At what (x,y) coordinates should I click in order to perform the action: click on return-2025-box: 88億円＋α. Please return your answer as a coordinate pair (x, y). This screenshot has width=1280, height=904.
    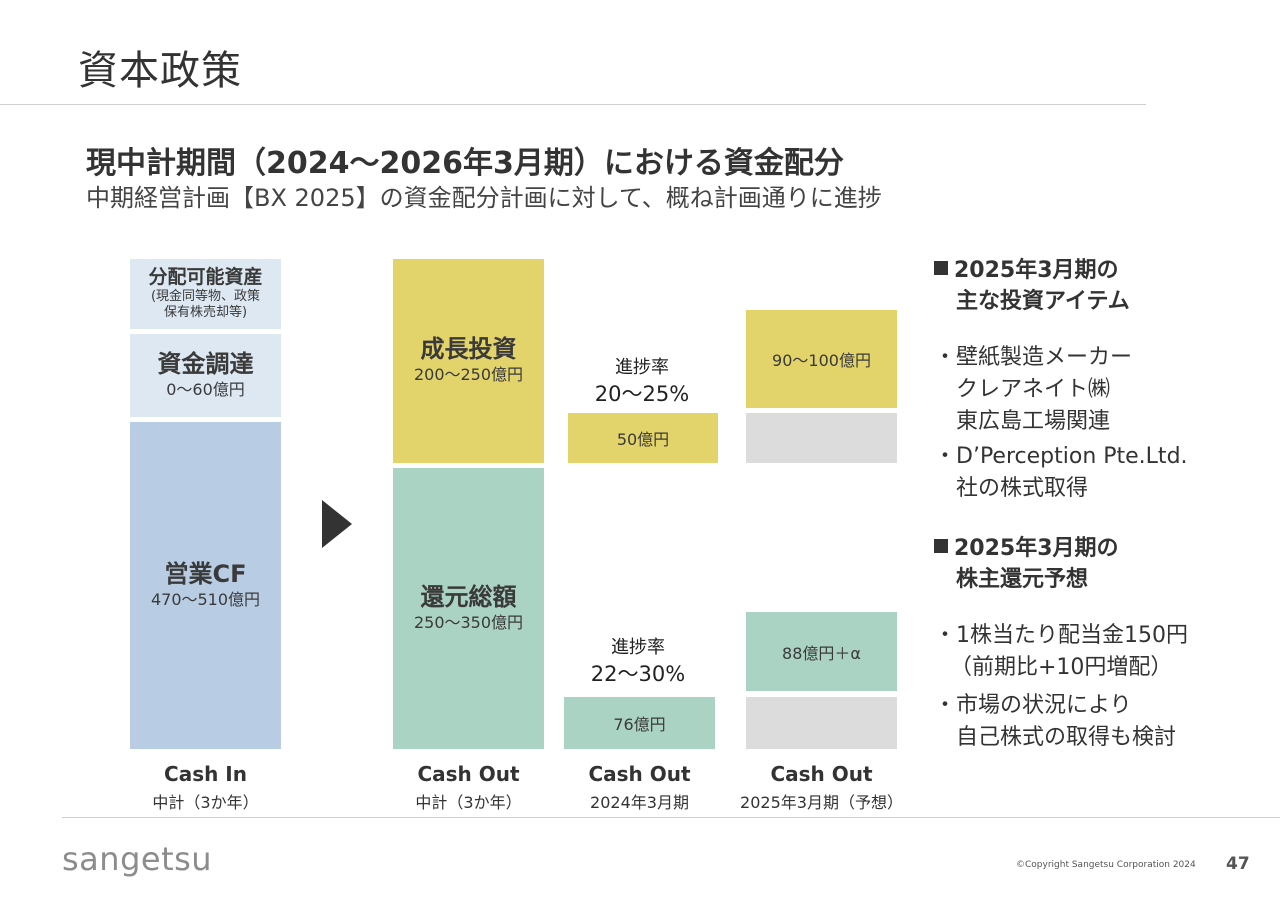
    Looking at the image, I should click on (821, 651).